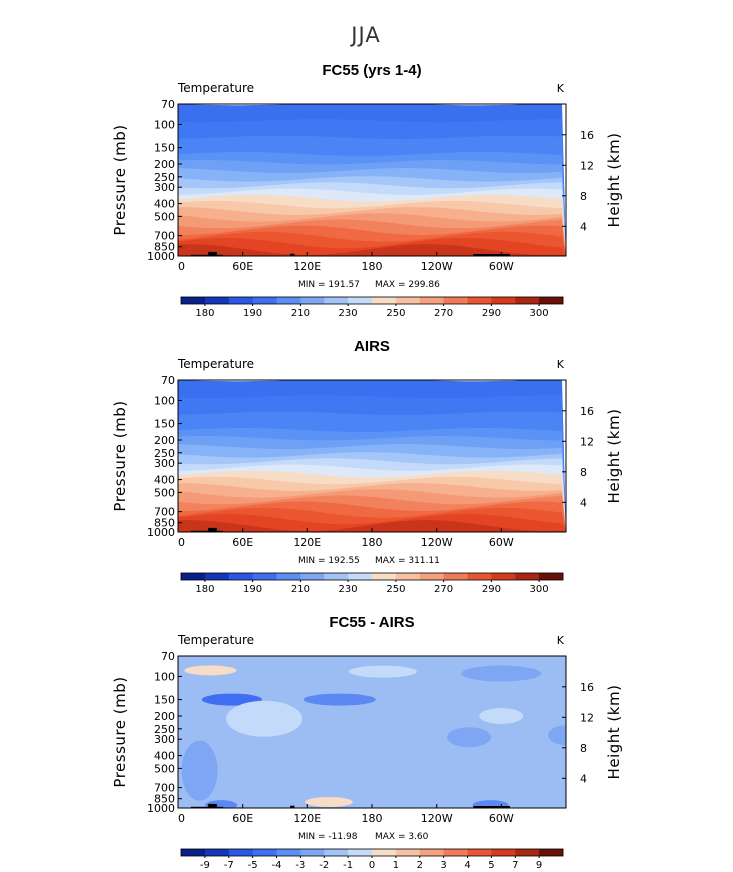 This screenshot has width=733, height=872. Describe the element at coordinates (329, 285) in the screenshot. I see `min-label: MIN = 191.57` at that location.